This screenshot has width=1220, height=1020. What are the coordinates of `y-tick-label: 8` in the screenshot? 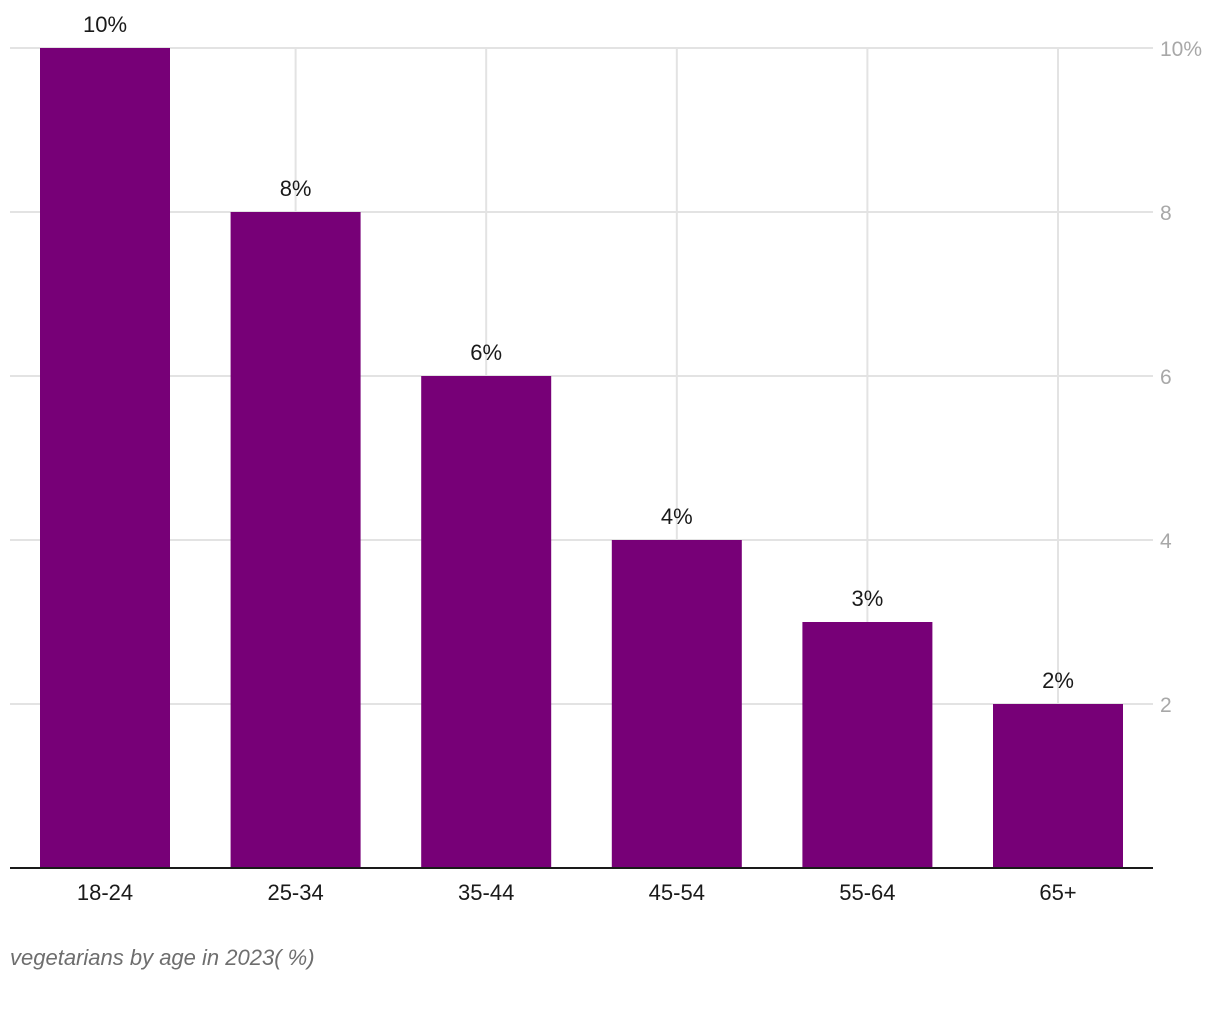 It's located at (1166, 213).